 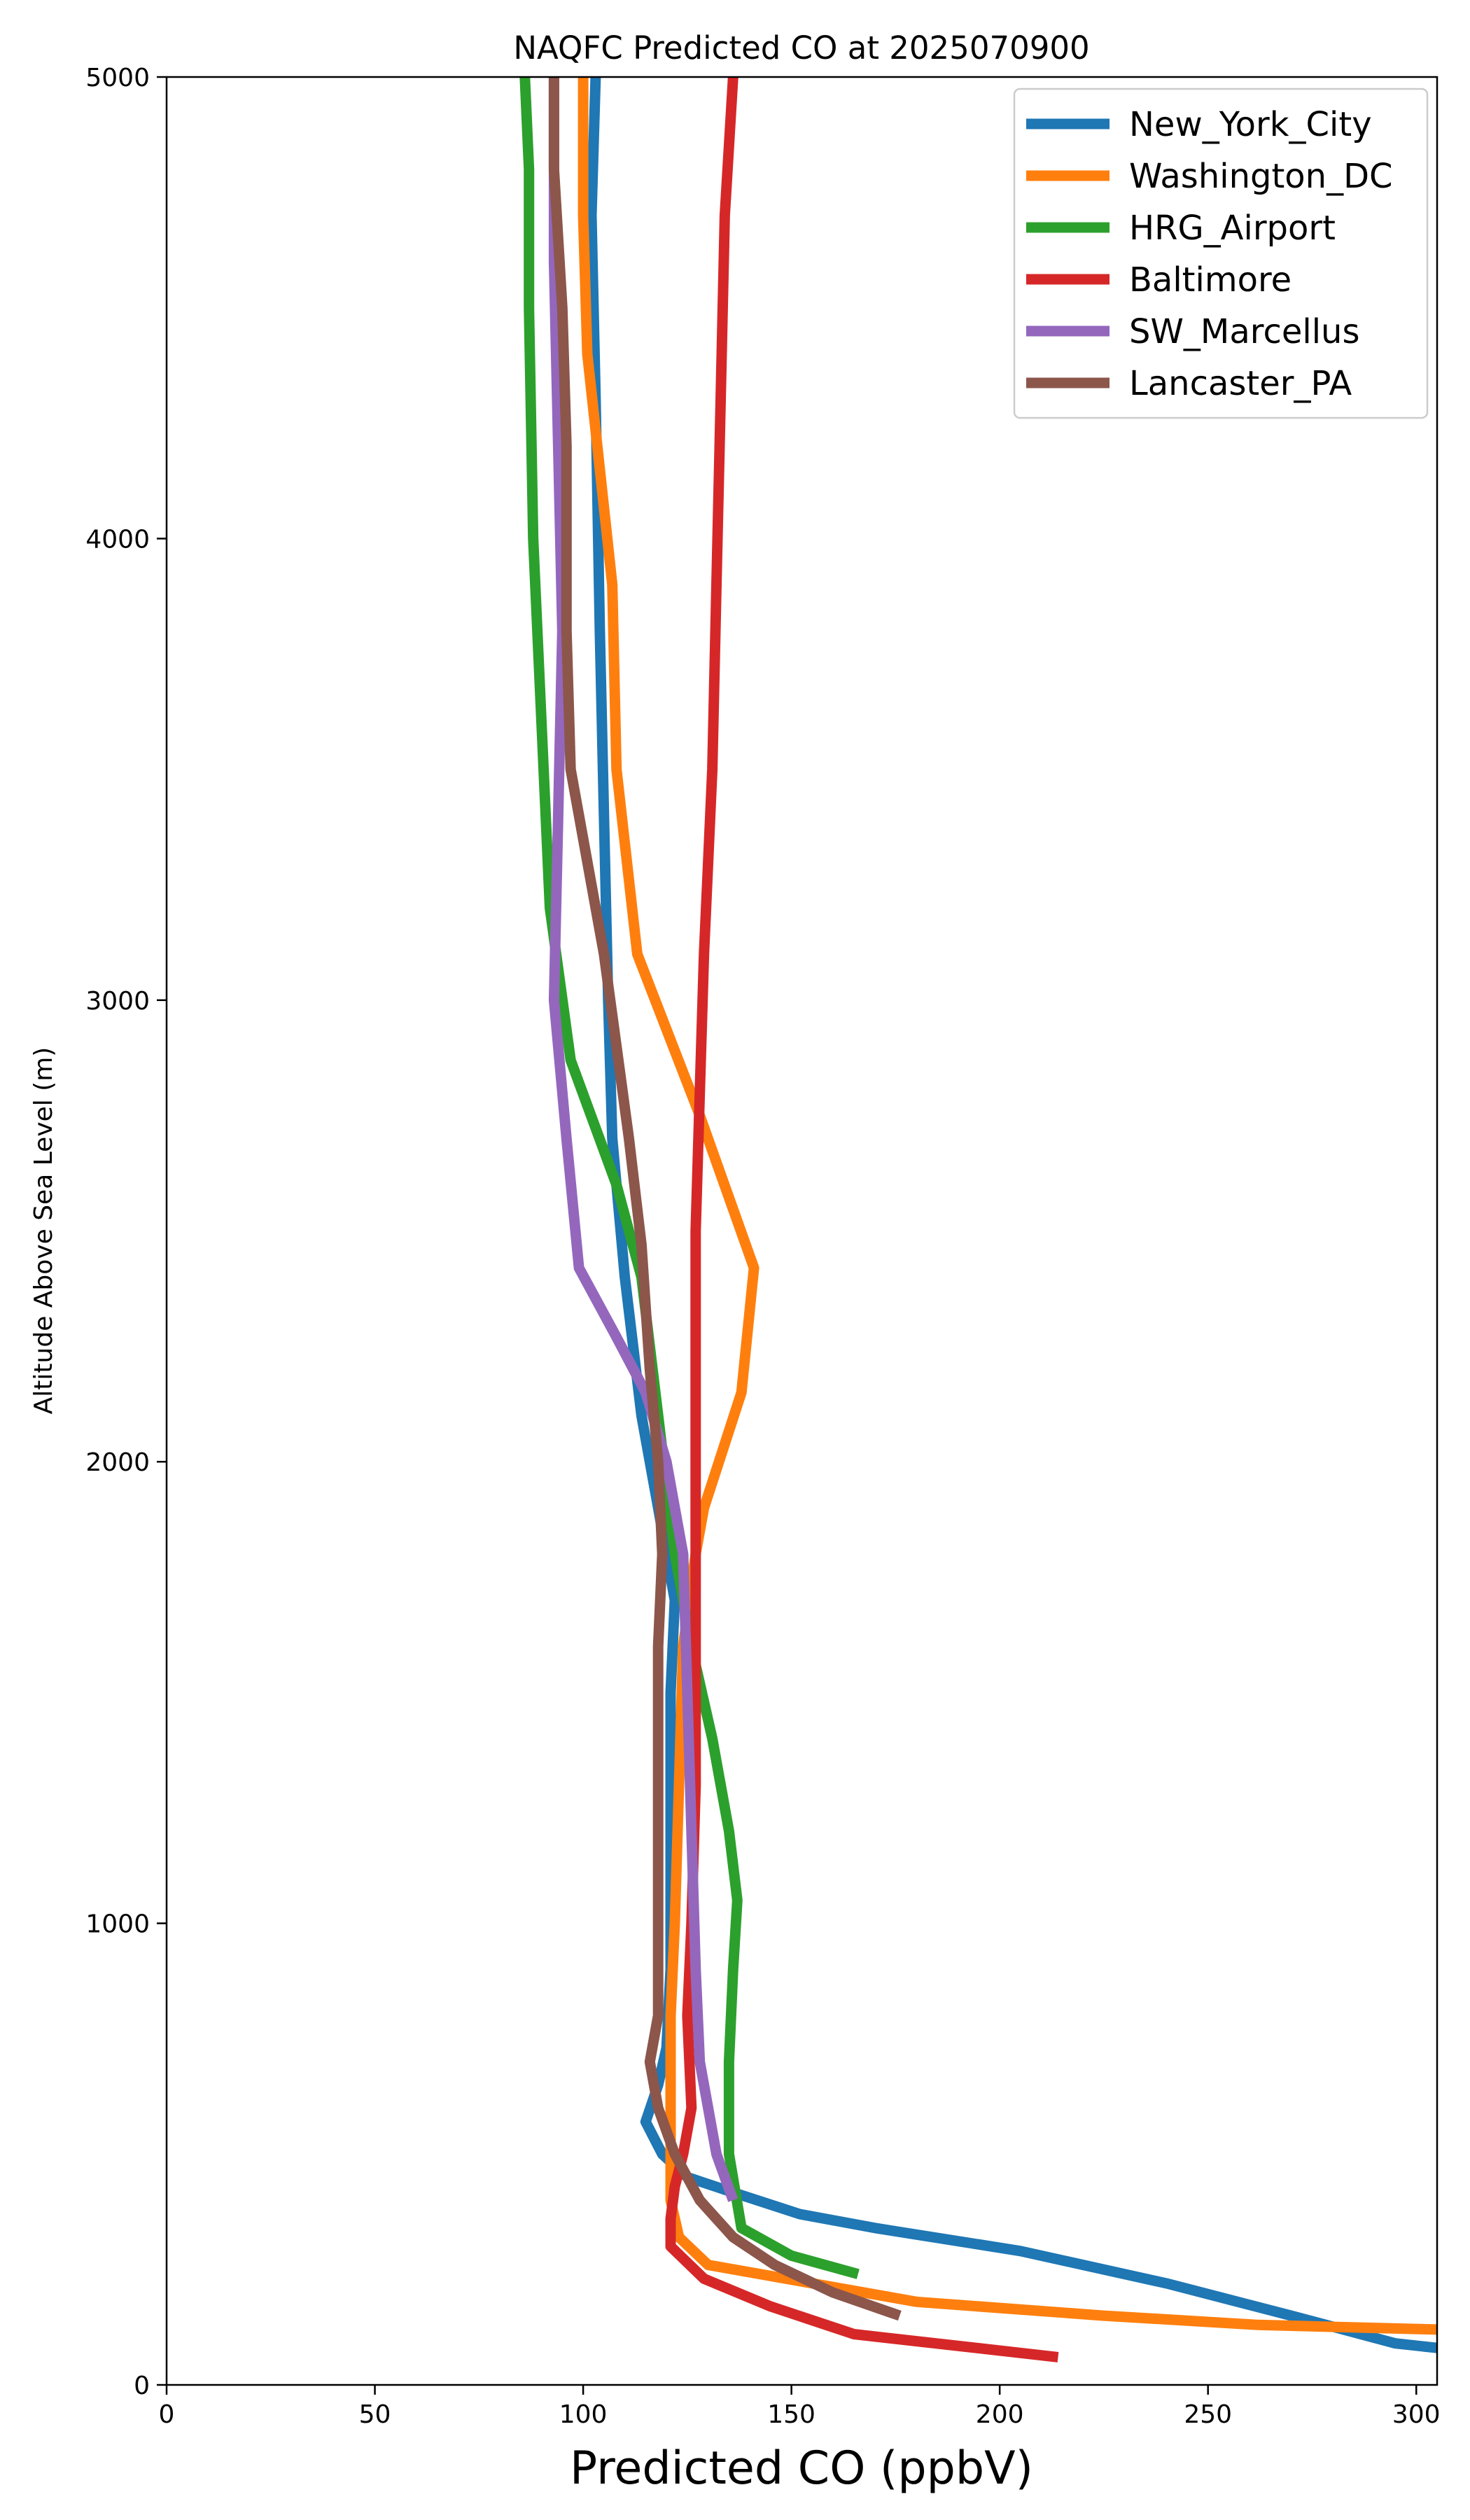 What do you see at coordinates (167, 2414) in the screenshot?
I see `x-tick-label: 0` at bounding box center [167, 2414].